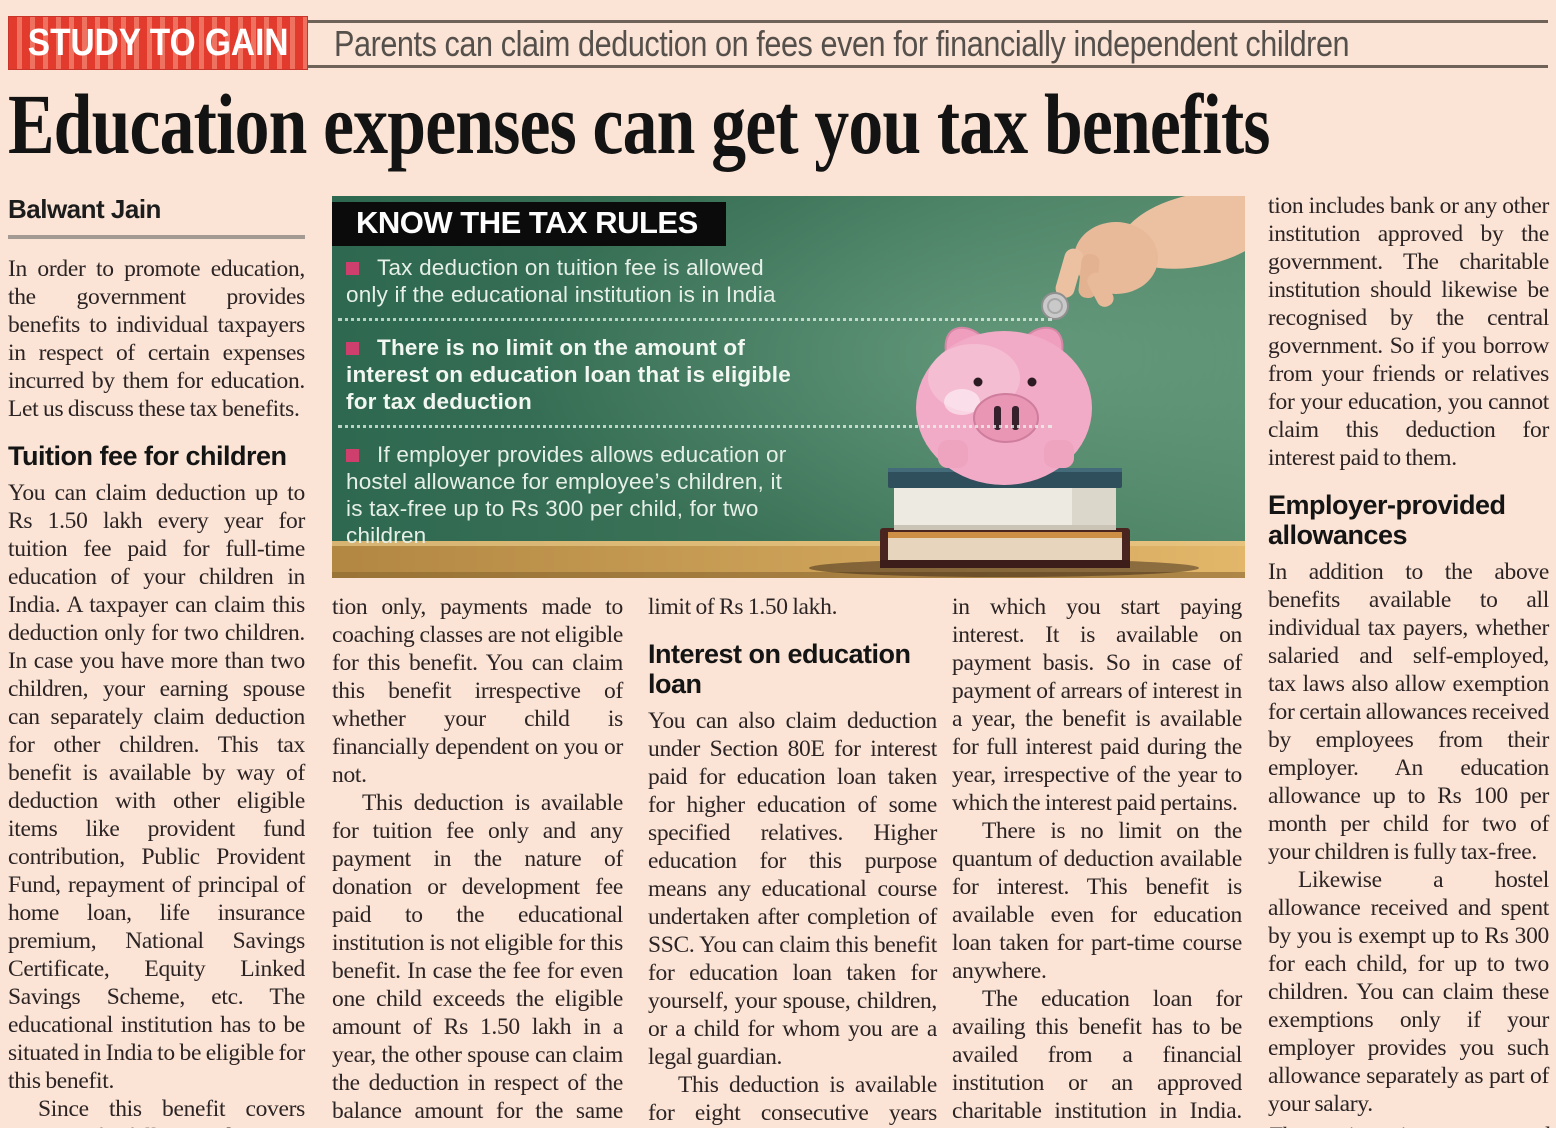 The image size is (1556, 1128). What do you see at coordinates (1055, 306) in the screenshot?
I see `coin-icon` at bounding box center [1055, 306].